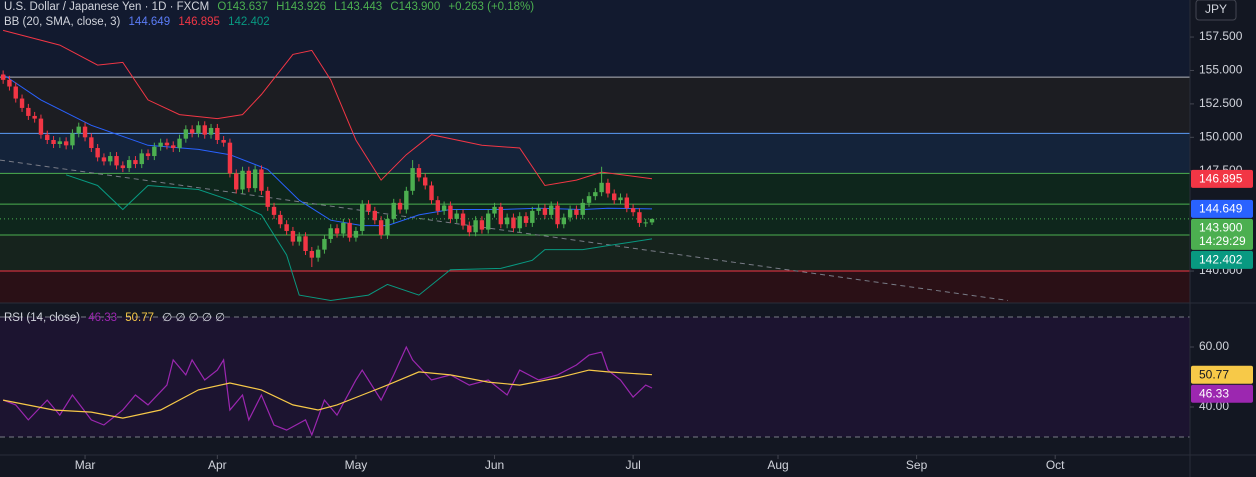 This screenshot has height=477, width=1256. Describe the element at coordinates (194, 318) in the screenshot. I see `rsi-extra: ∅ ∅ ∅ ∅ ∅` at that location.